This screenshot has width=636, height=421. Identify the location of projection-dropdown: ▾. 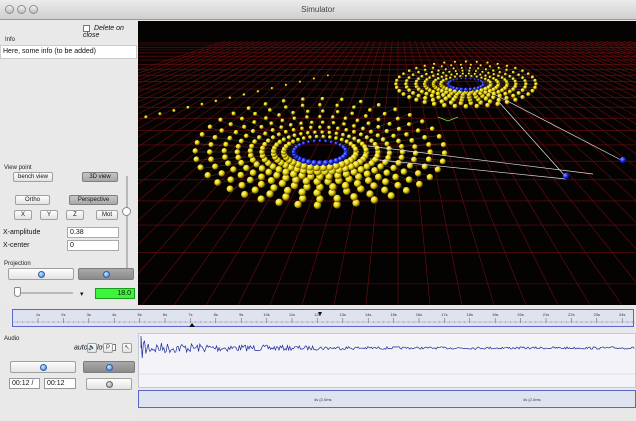
(82, 294).